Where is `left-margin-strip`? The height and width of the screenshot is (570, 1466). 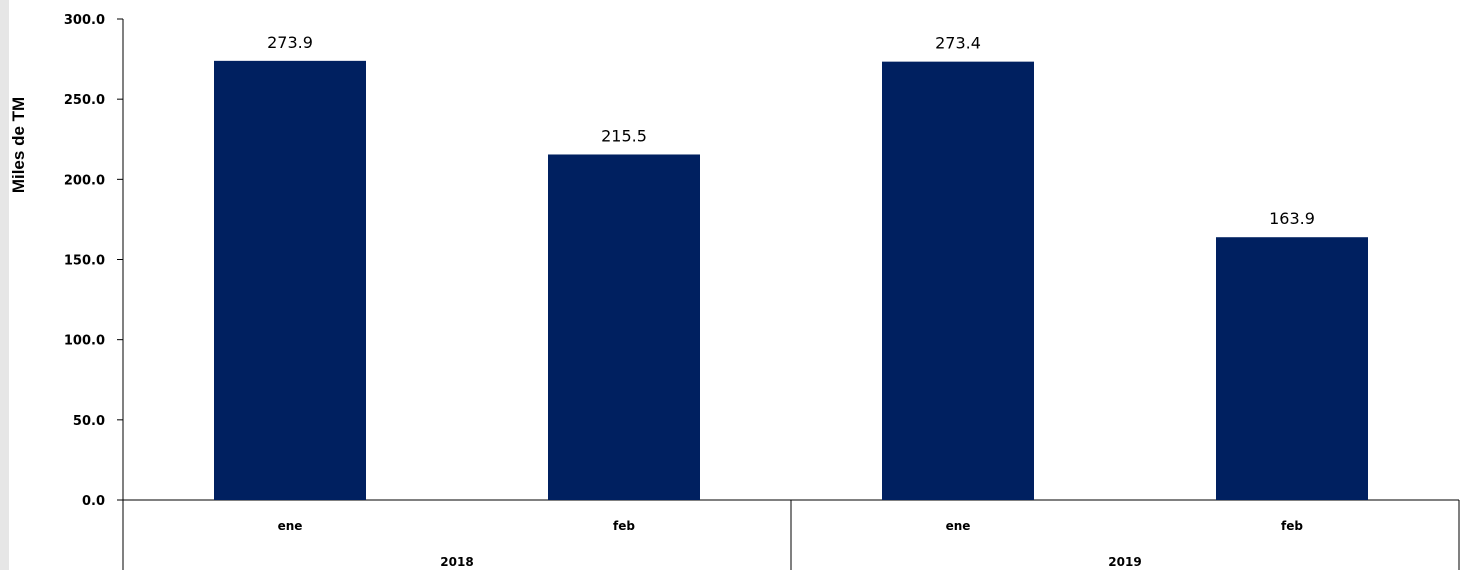
left-margin-strip is located at coordinates (4, 285).